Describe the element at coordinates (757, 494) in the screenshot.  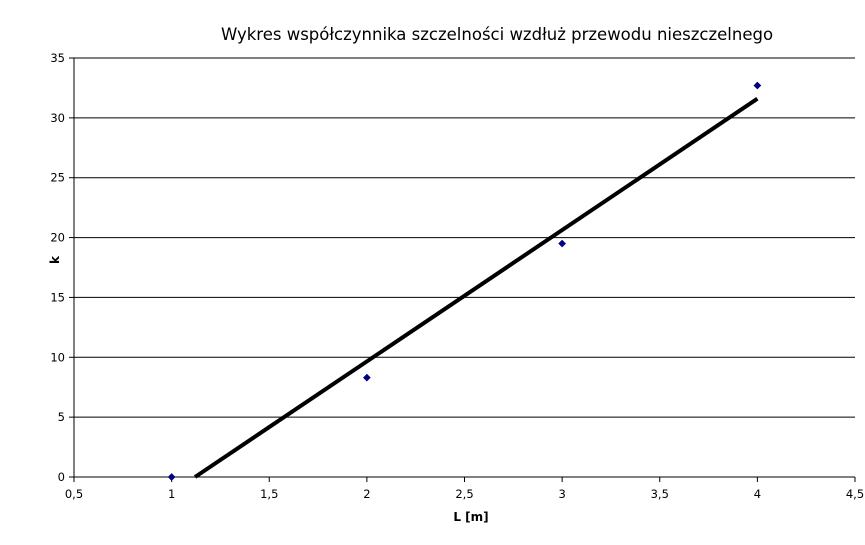
I see `x-tick-label: 4` at that location.